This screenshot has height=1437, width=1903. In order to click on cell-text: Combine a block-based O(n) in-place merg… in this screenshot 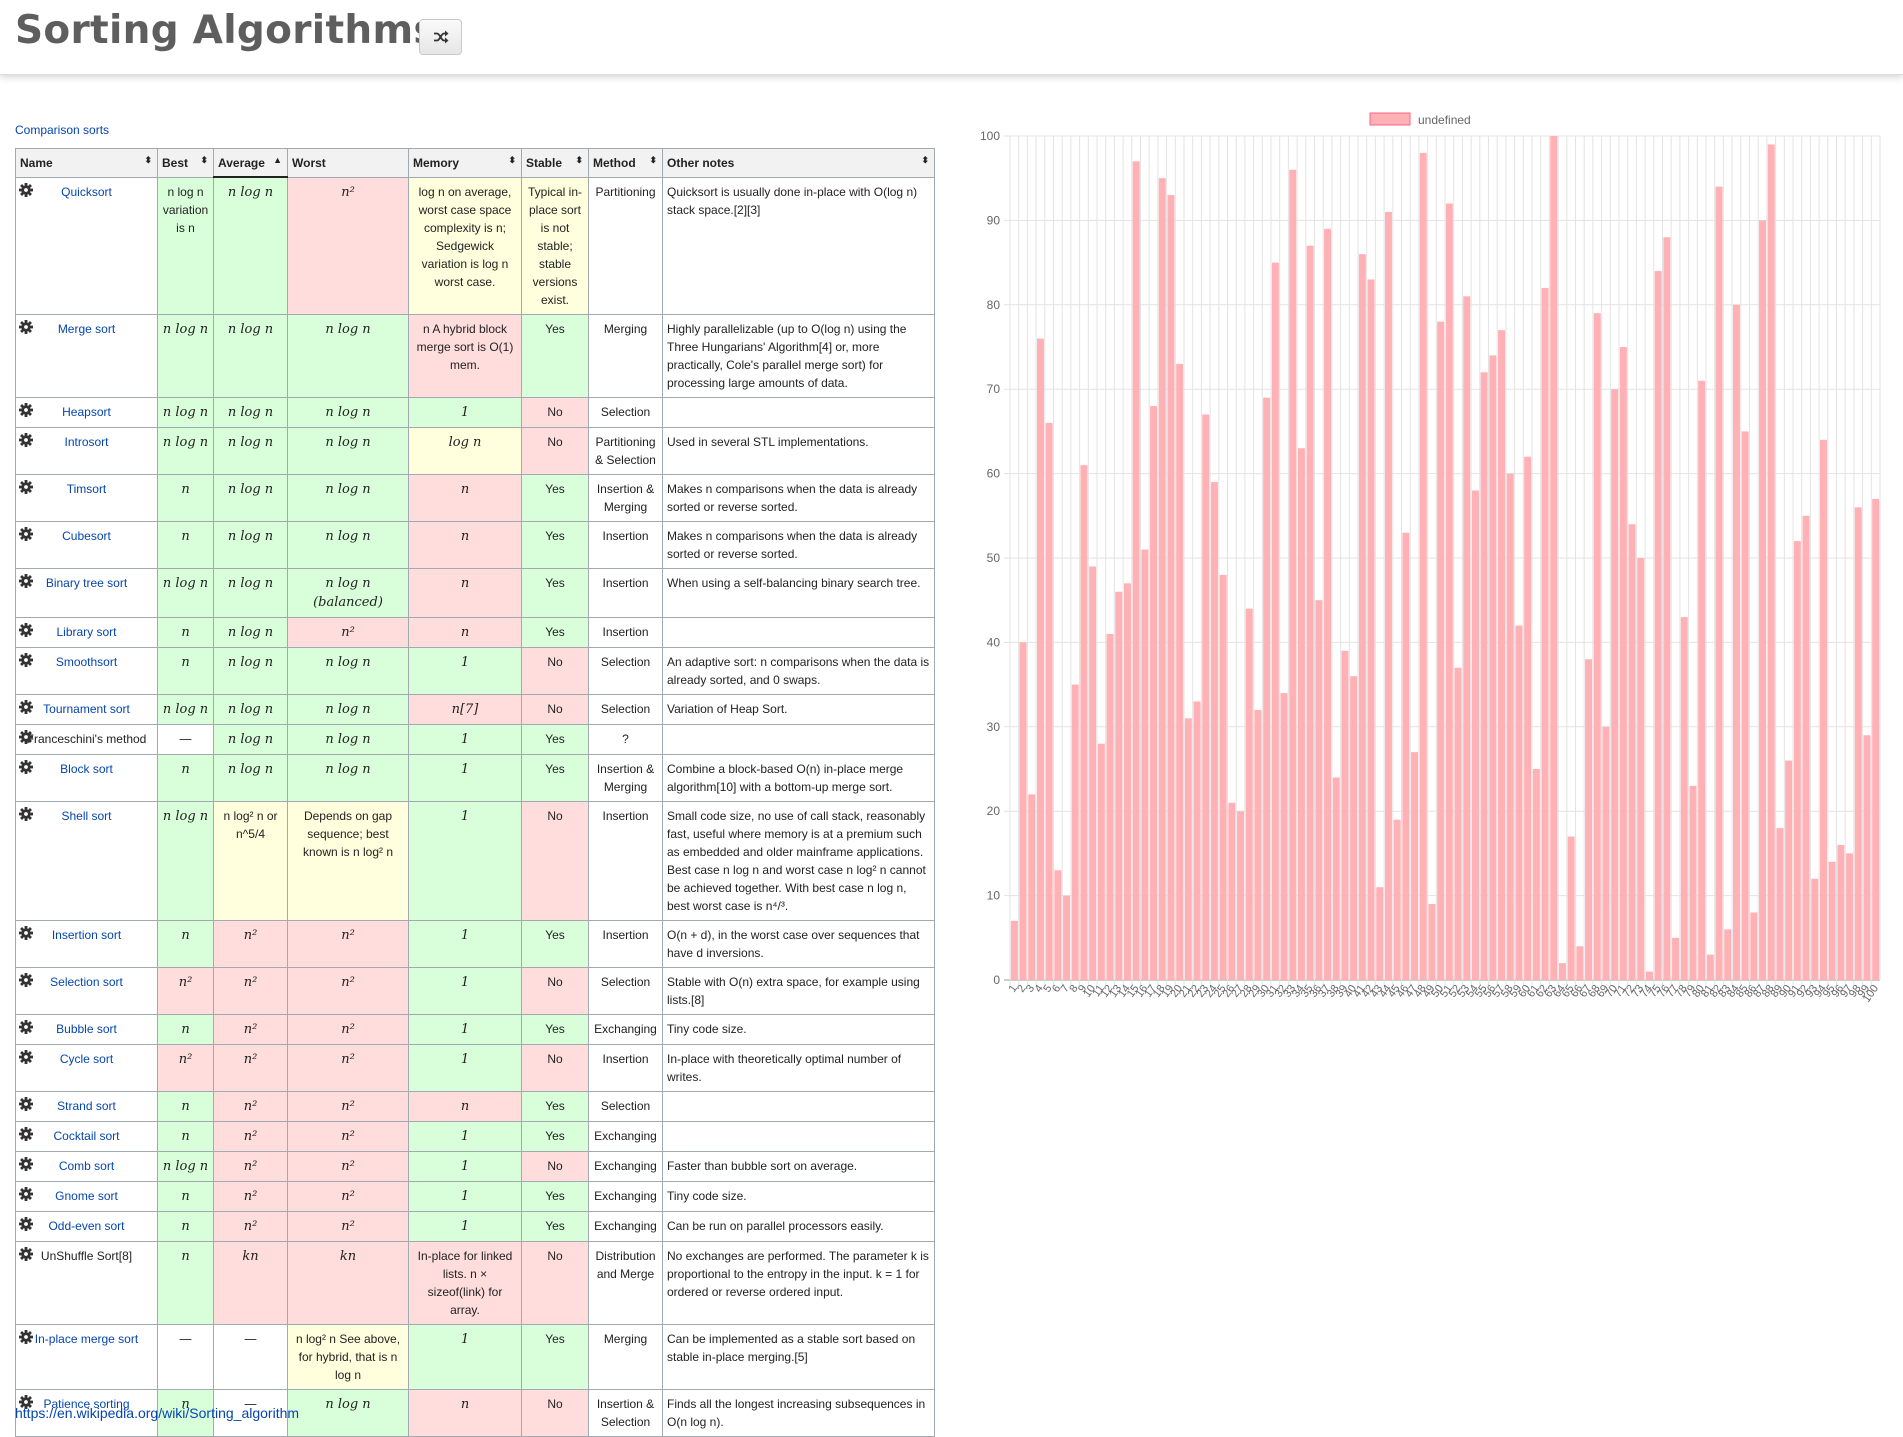, I will do `click(785, 777)`.